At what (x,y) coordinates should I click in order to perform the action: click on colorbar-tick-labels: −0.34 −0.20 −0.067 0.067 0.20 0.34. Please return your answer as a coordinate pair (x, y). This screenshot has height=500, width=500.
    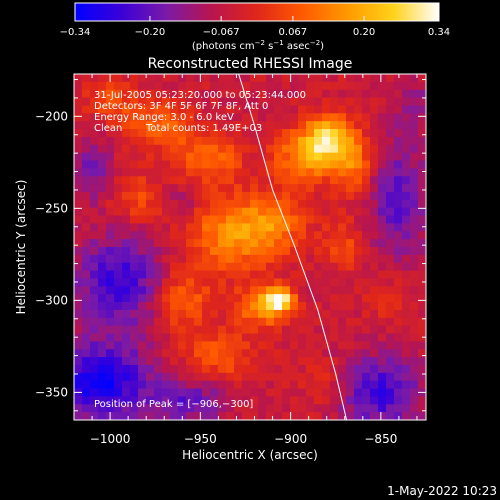
    Looking at the image, I should click on (255, 32).